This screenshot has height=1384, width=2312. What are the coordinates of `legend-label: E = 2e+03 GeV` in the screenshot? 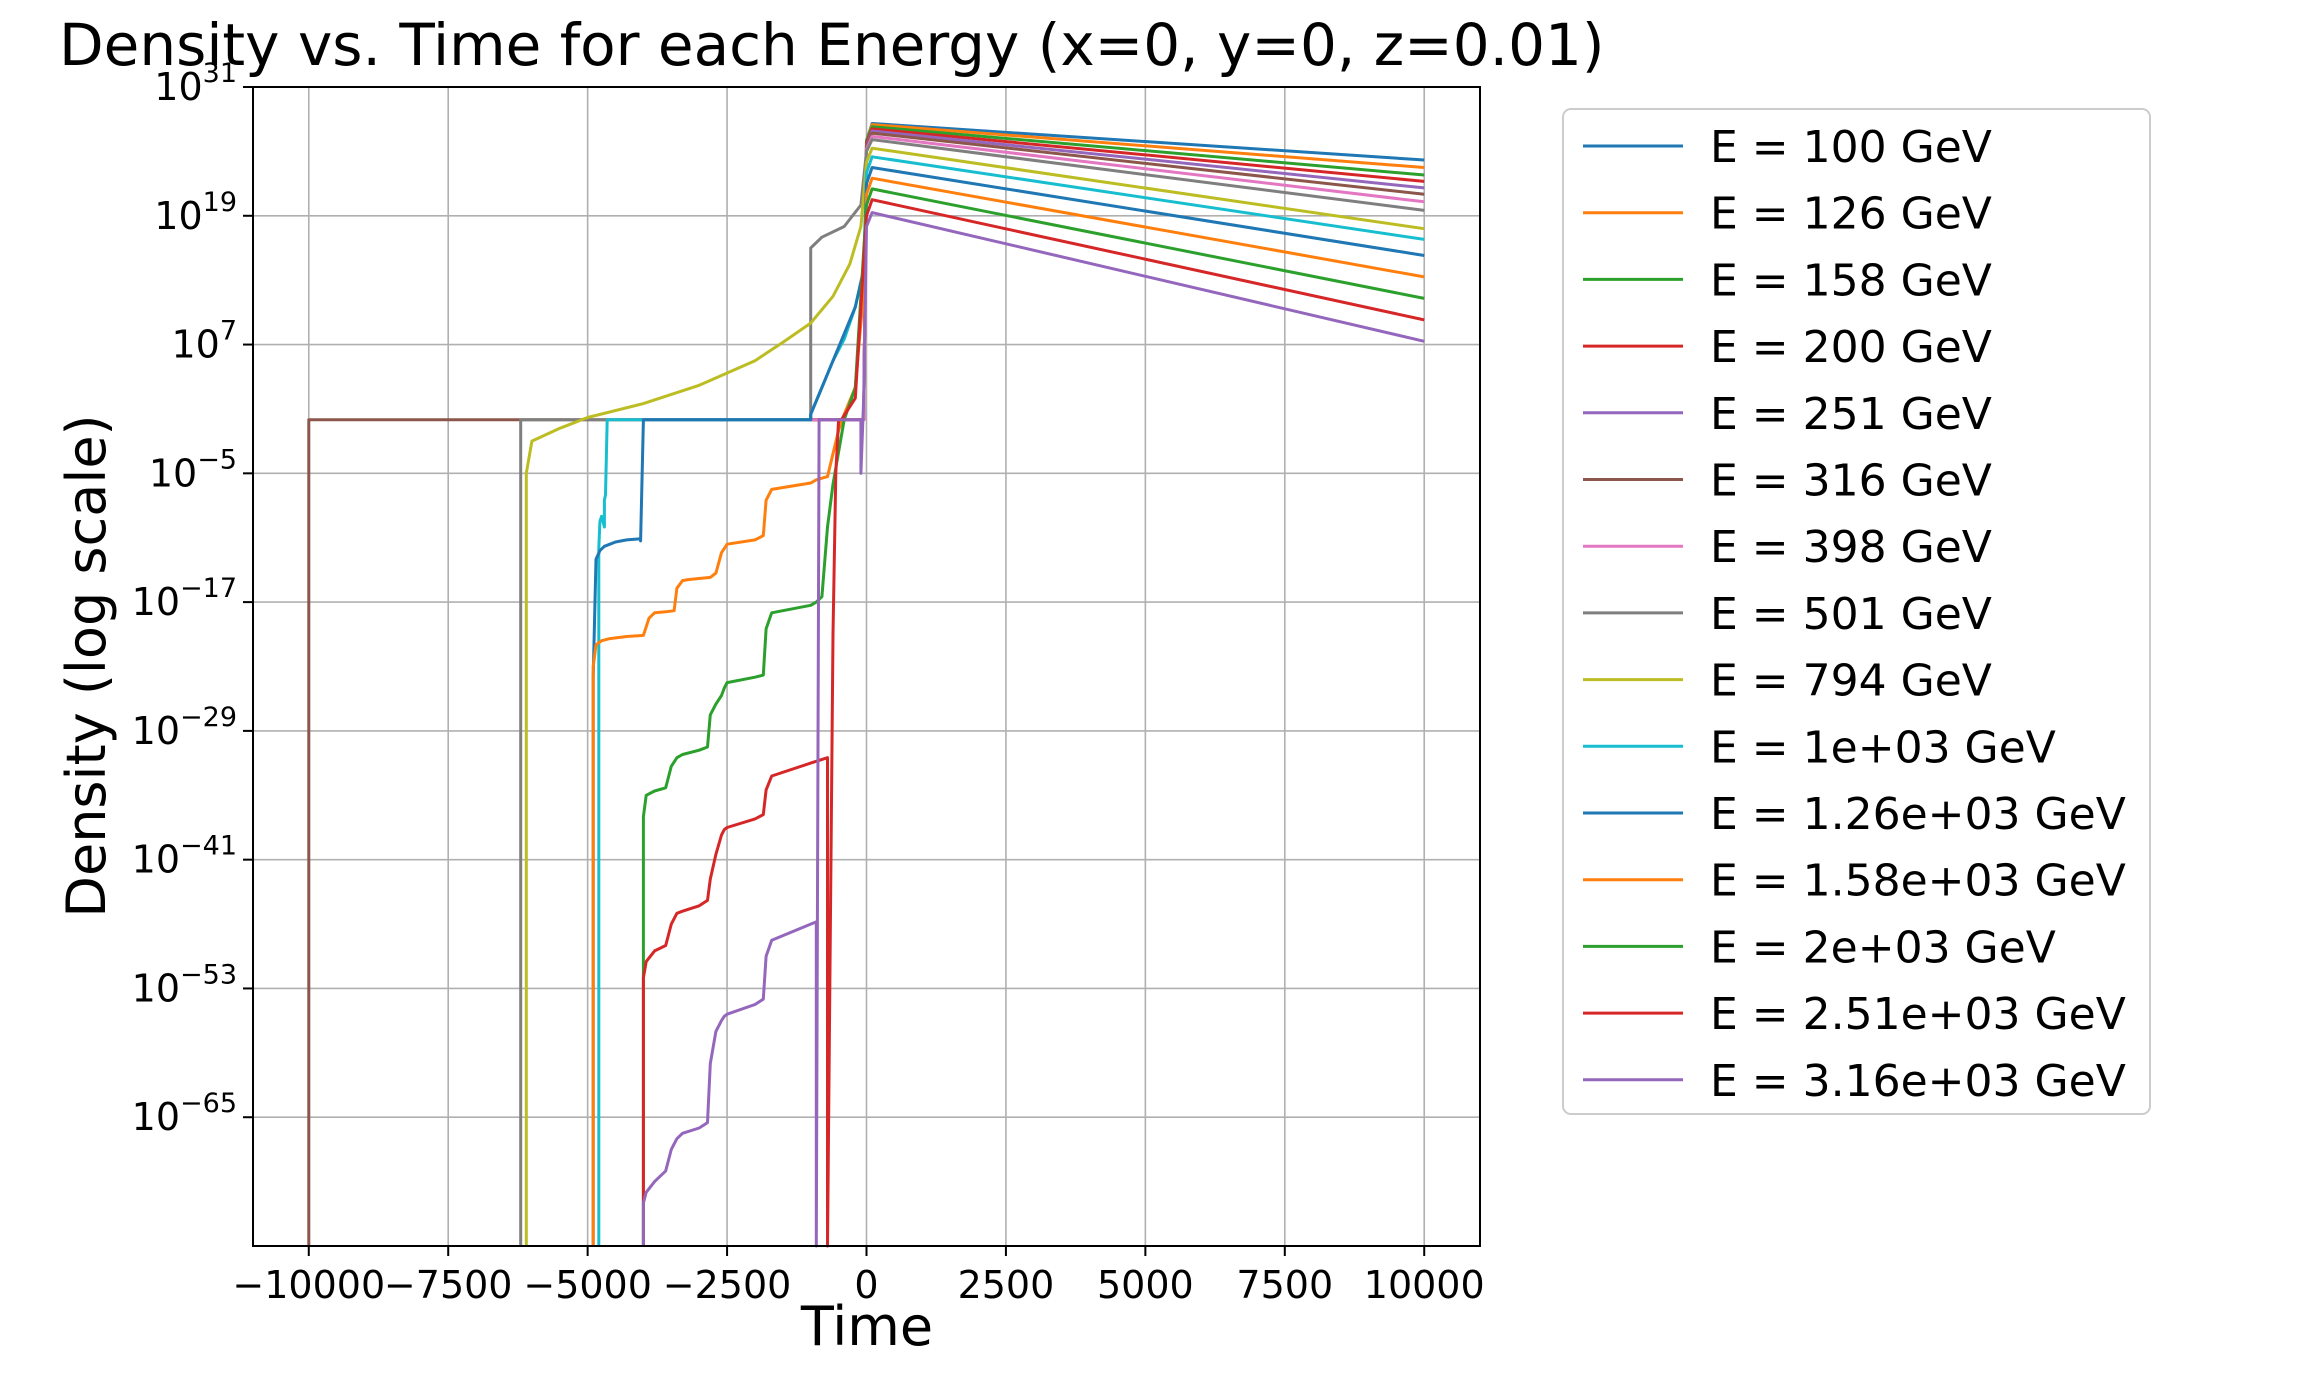 It's located at (1883, 947).